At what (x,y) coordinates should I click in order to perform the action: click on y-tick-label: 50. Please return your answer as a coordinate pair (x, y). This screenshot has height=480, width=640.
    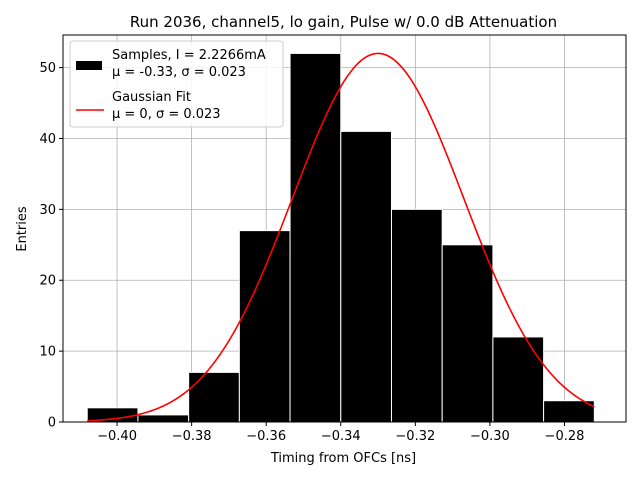
    Looking at the image, I should click on (47, 68).